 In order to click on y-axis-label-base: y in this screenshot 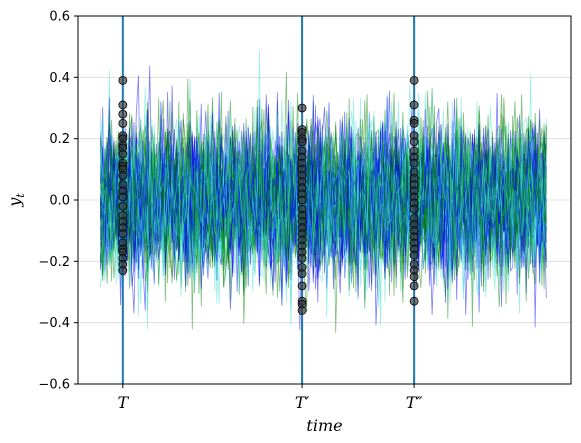, I will do `click(14, 202)`.